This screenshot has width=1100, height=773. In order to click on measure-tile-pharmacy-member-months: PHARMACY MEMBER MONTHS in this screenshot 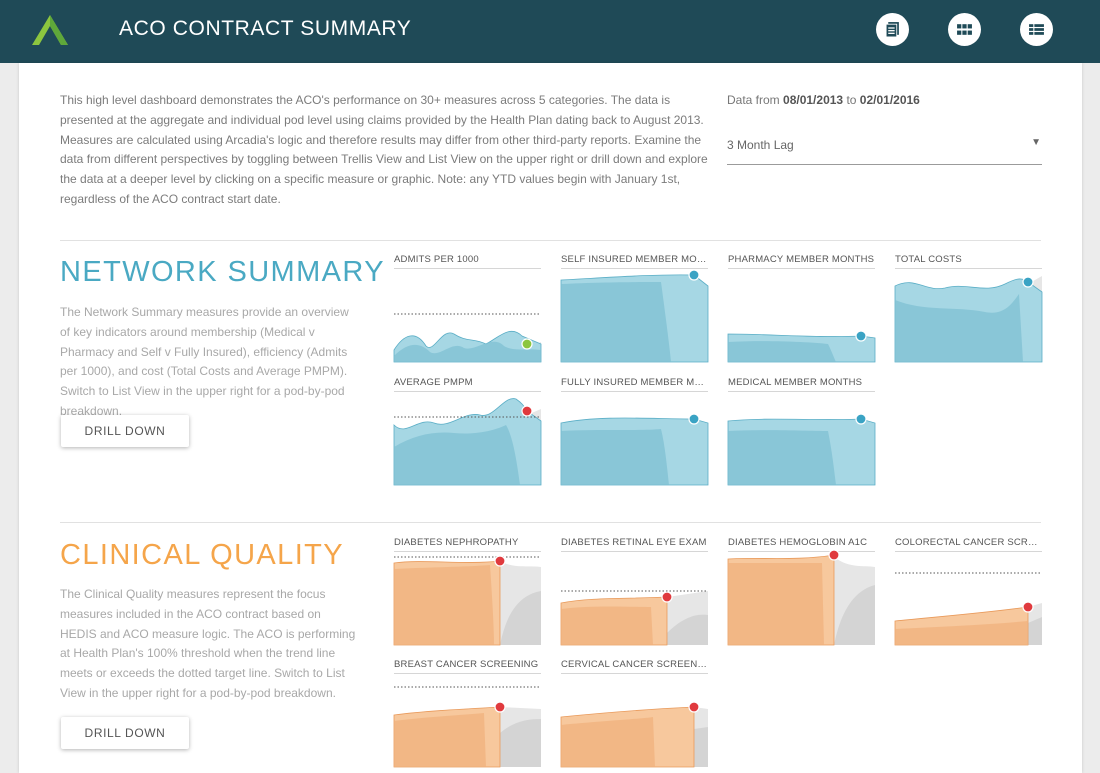, I will do `click(801, 308)`.